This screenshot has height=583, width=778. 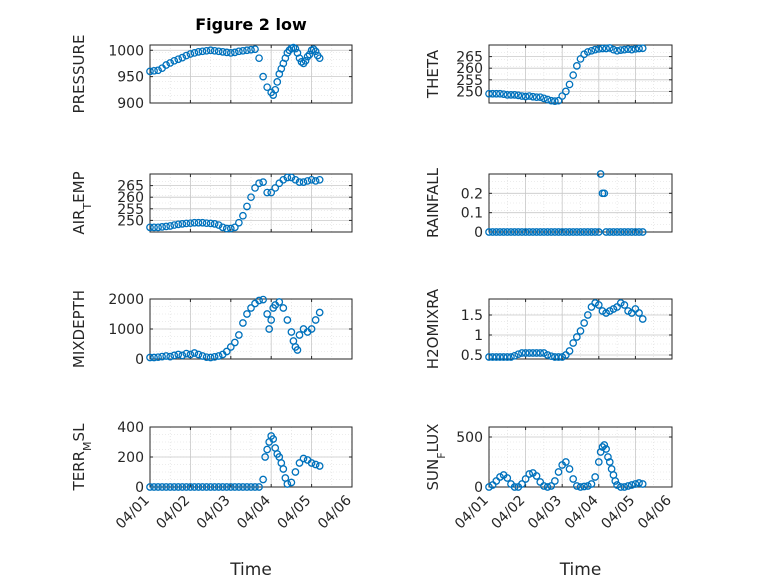 I want to click on y-axis-label: RAINFALL, so click(x=433, y=202).